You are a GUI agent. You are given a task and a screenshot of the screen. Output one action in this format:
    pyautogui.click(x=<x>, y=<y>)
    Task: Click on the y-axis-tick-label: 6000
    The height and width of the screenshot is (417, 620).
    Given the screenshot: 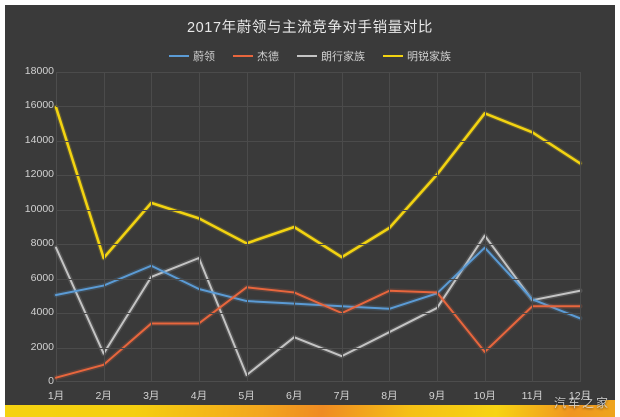 What is the action you would take?
    pyautogui.click(x=42, y=277)
    